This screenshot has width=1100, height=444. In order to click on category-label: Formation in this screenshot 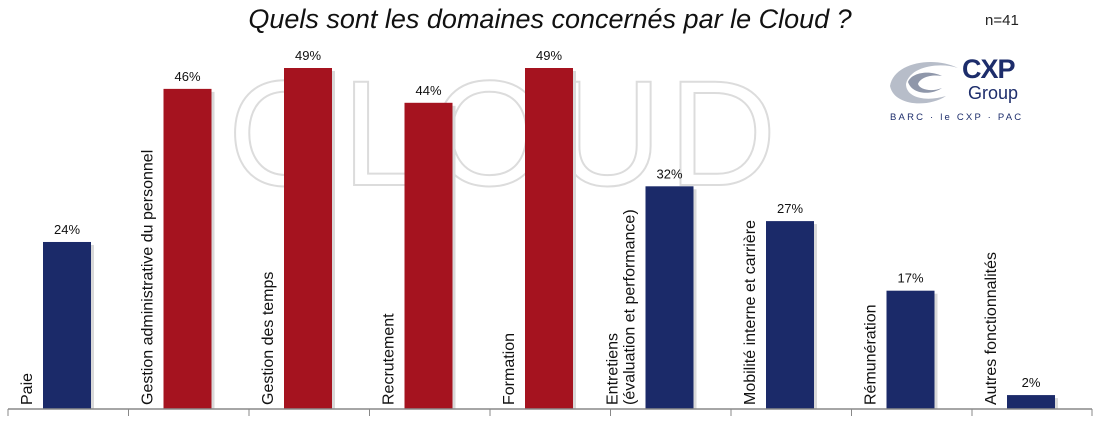, I will do `click(509, 369)`.